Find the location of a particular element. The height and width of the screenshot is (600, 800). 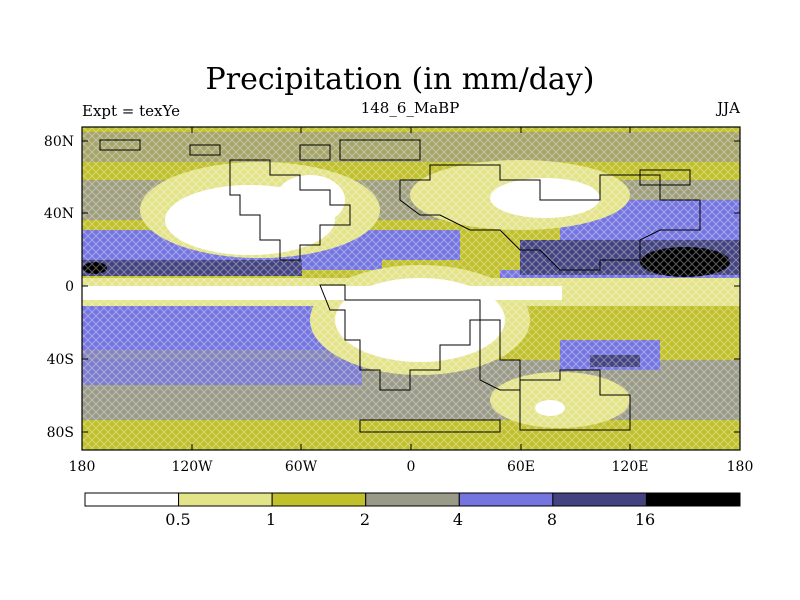

lat-tick-label: 40S is located at coordinates (60, 360).